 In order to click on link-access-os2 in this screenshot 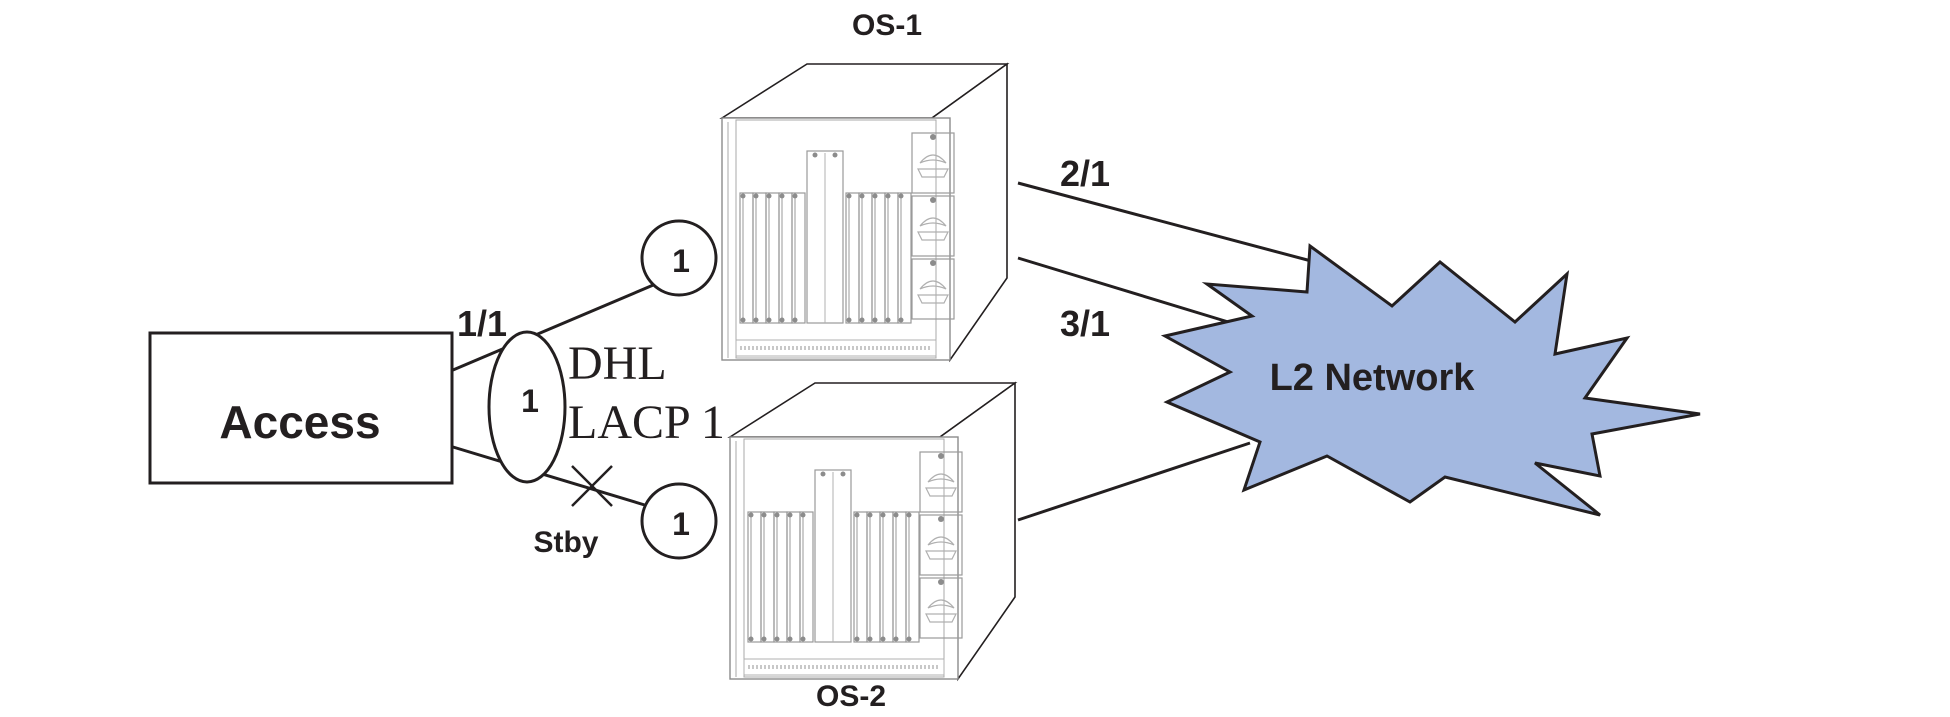, I will do `click(550, 476)`.